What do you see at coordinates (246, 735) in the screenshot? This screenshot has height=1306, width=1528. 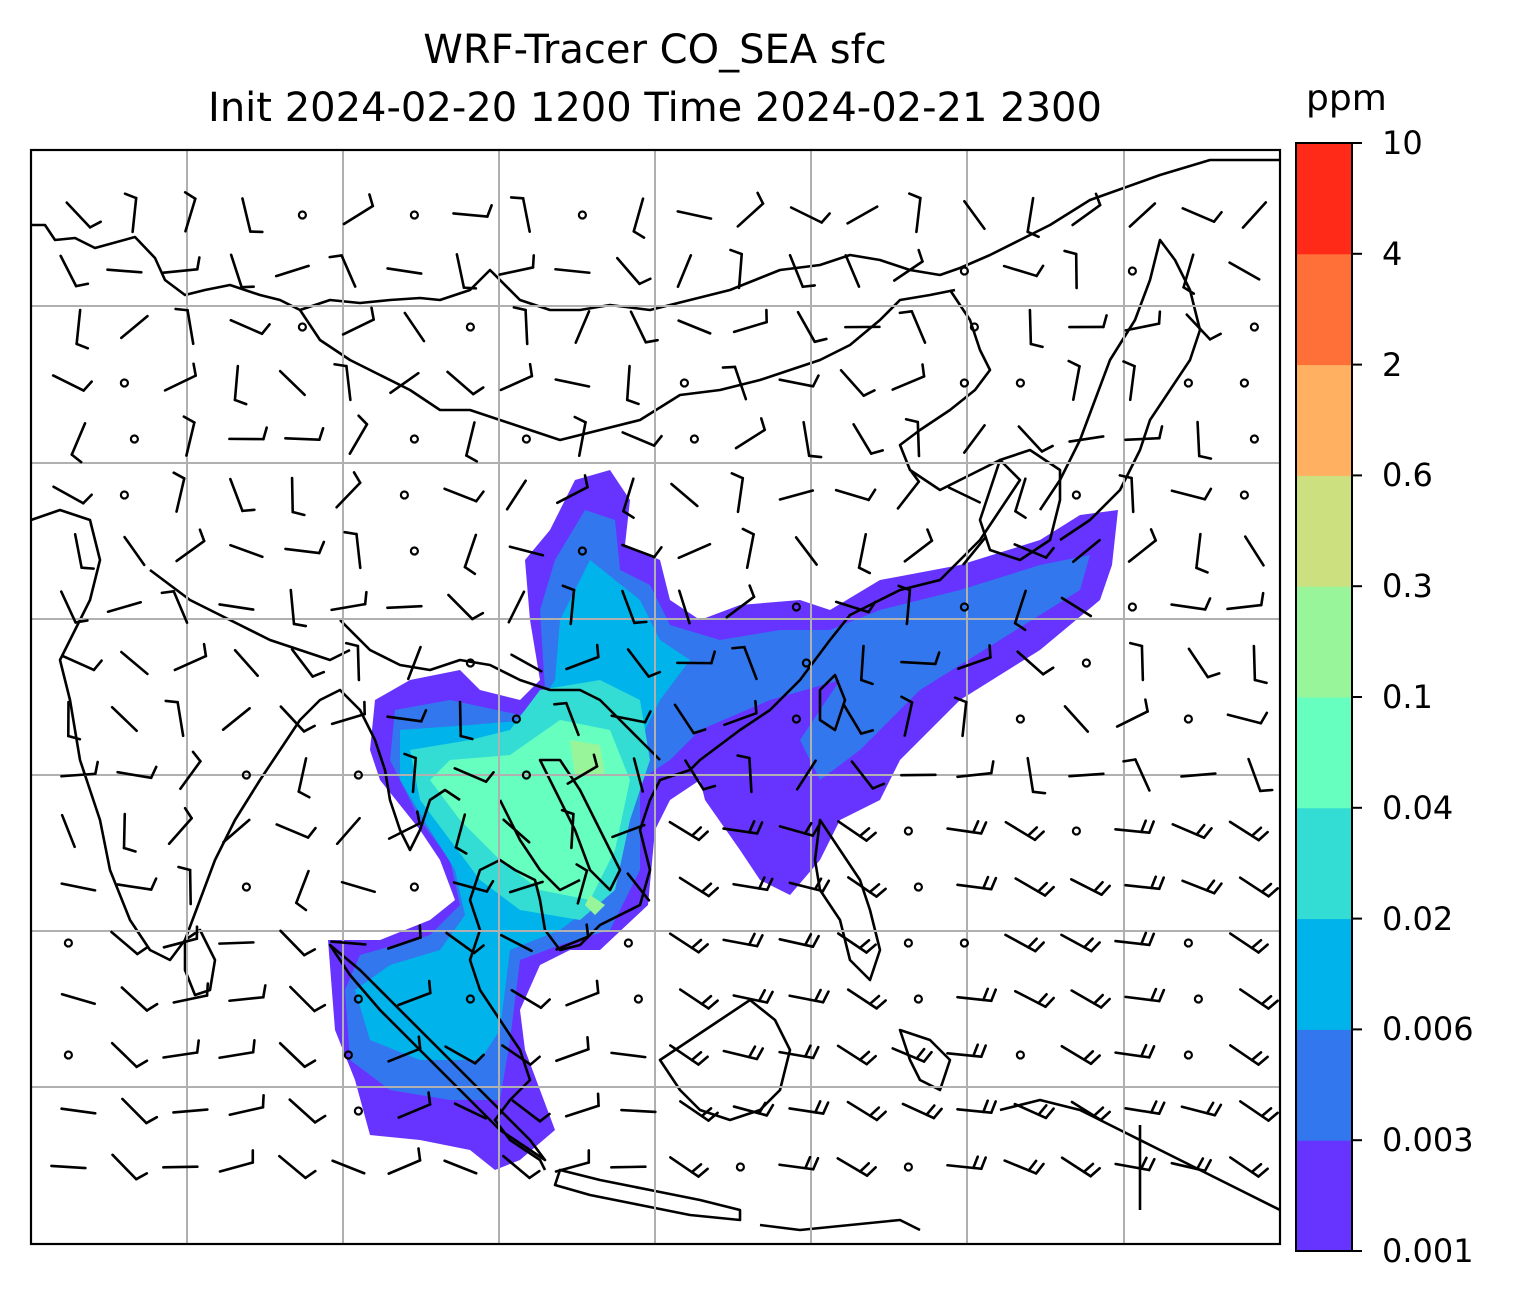 I see `coastline-india-bay` at bounding box center [246, 735].